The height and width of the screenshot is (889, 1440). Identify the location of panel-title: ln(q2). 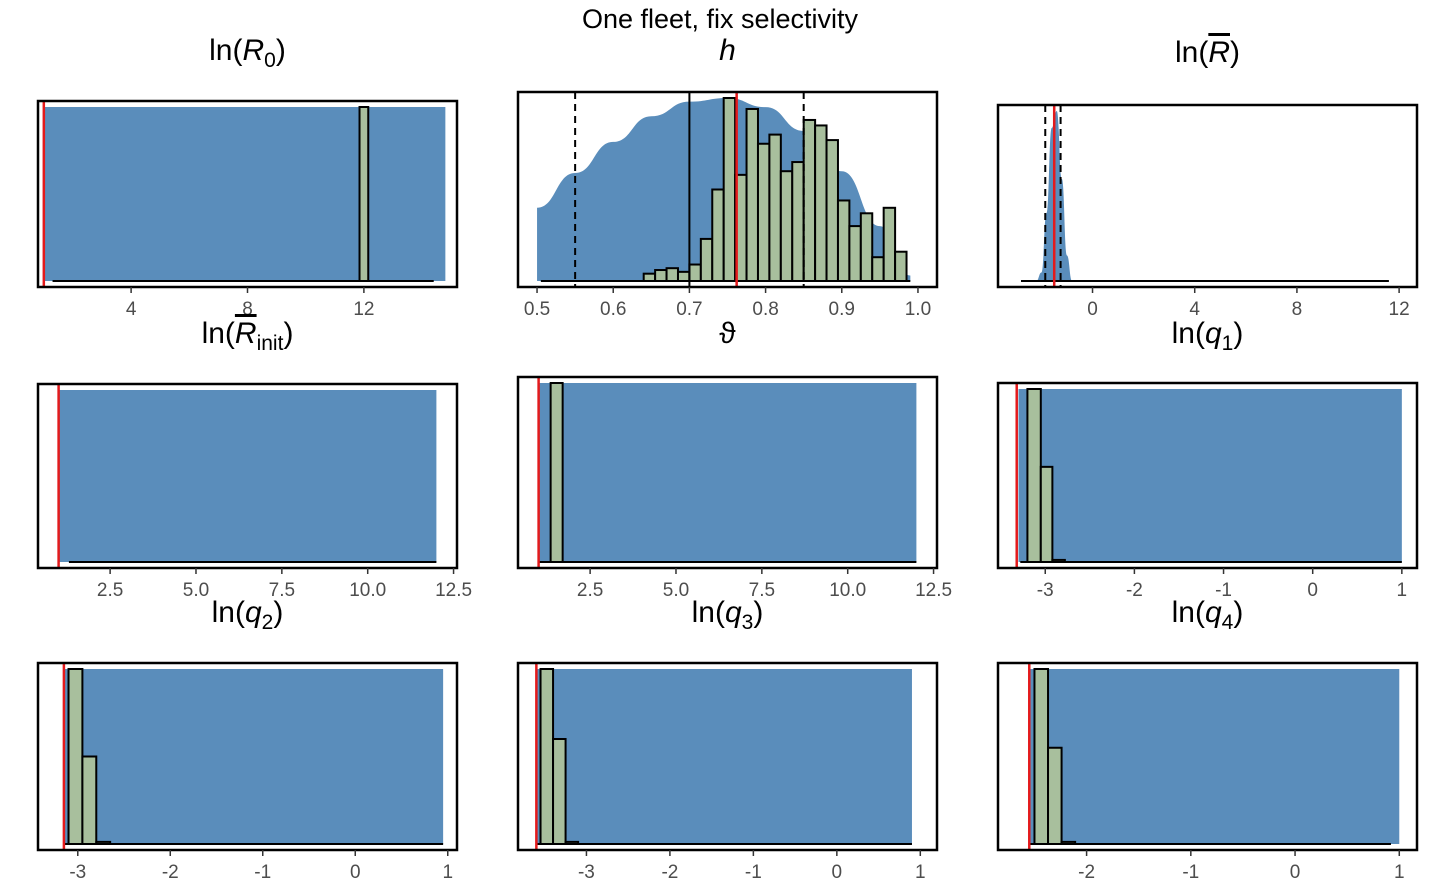
(248, 615).